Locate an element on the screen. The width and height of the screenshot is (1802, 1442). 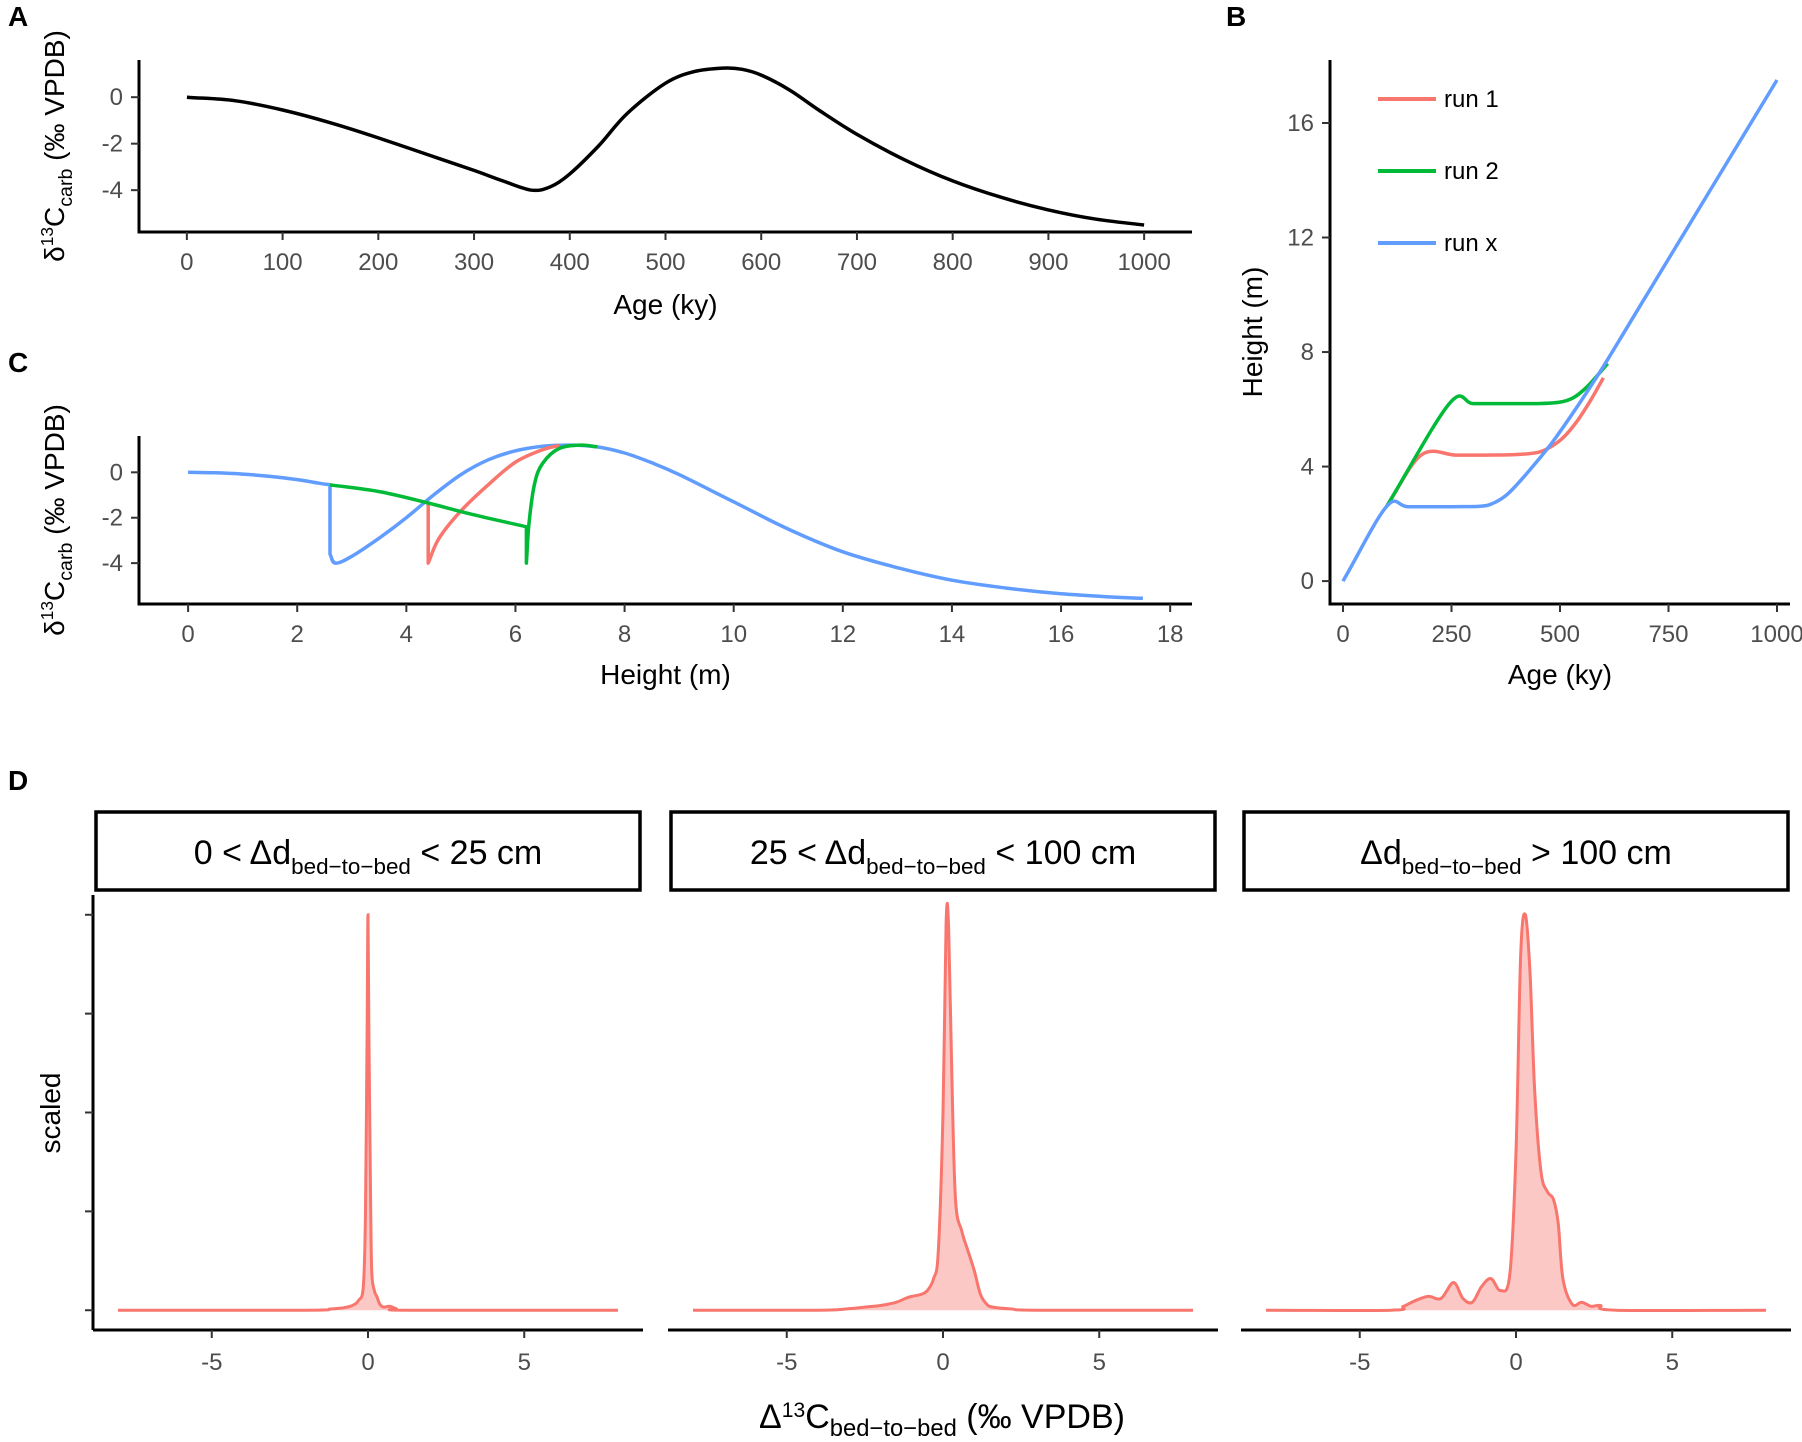
panel-c-label: C is located at coordinates (18, 362).